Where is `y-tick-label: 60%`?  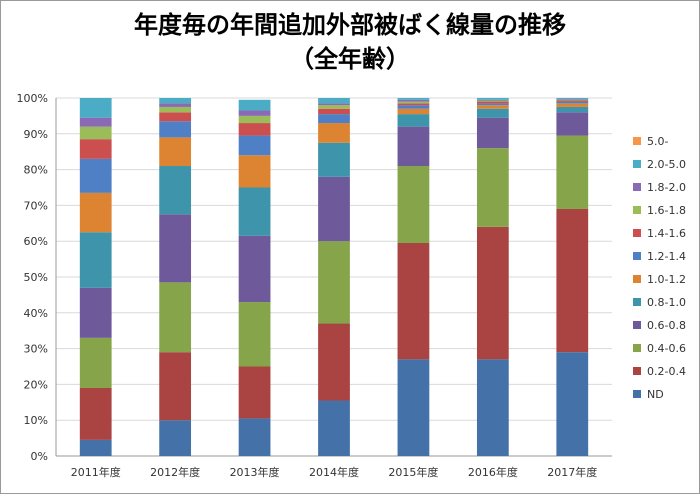
y-tick-label: 60% is located at coordinates (36, 241).